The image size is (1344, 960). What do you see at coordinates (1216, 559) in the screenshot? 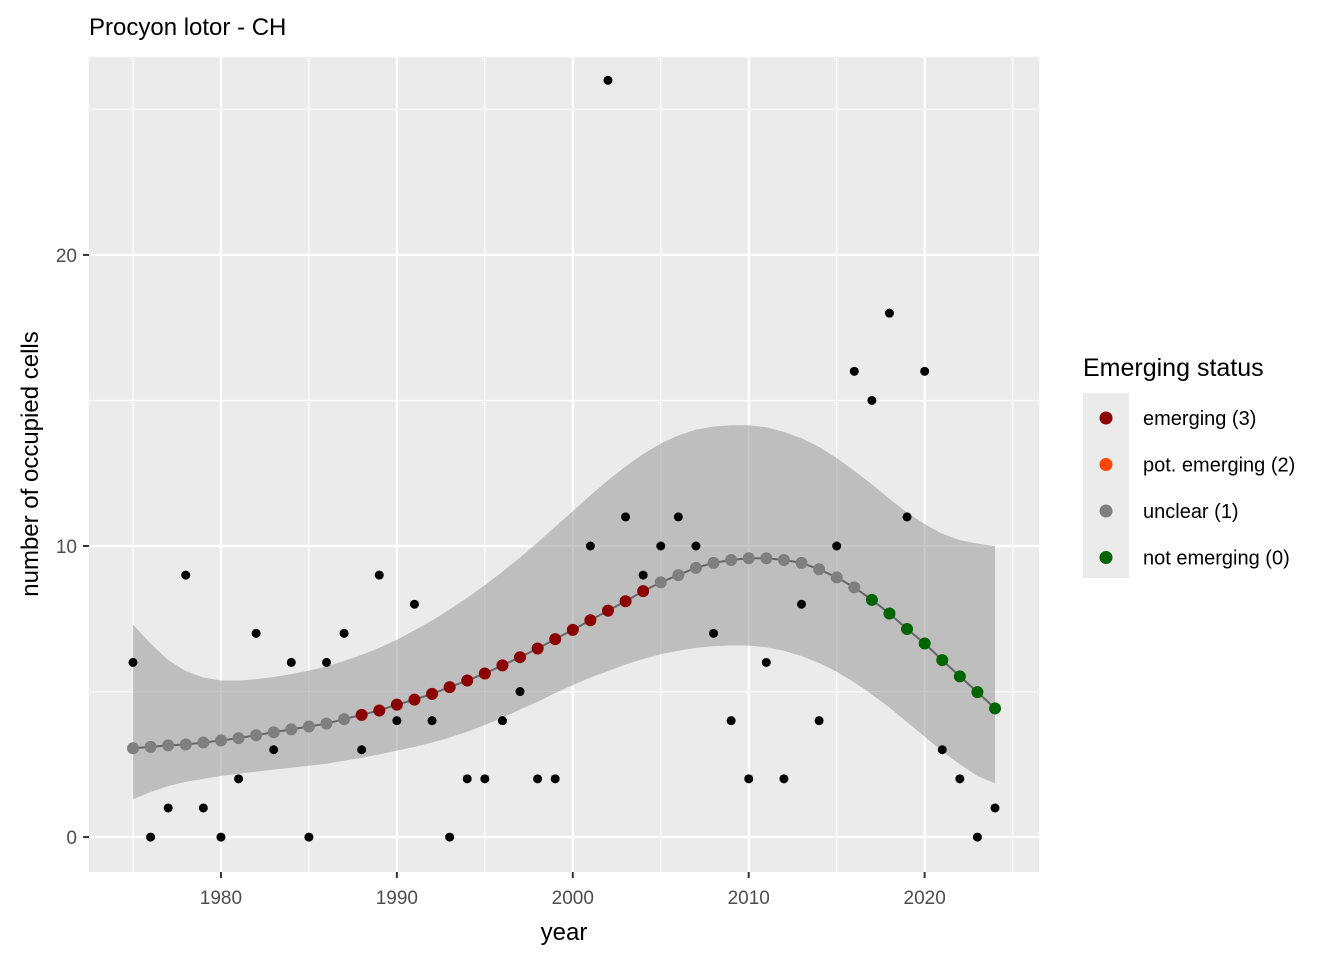
I see `legend-label: not emerging (0)` at bounding box center [1216, 559].